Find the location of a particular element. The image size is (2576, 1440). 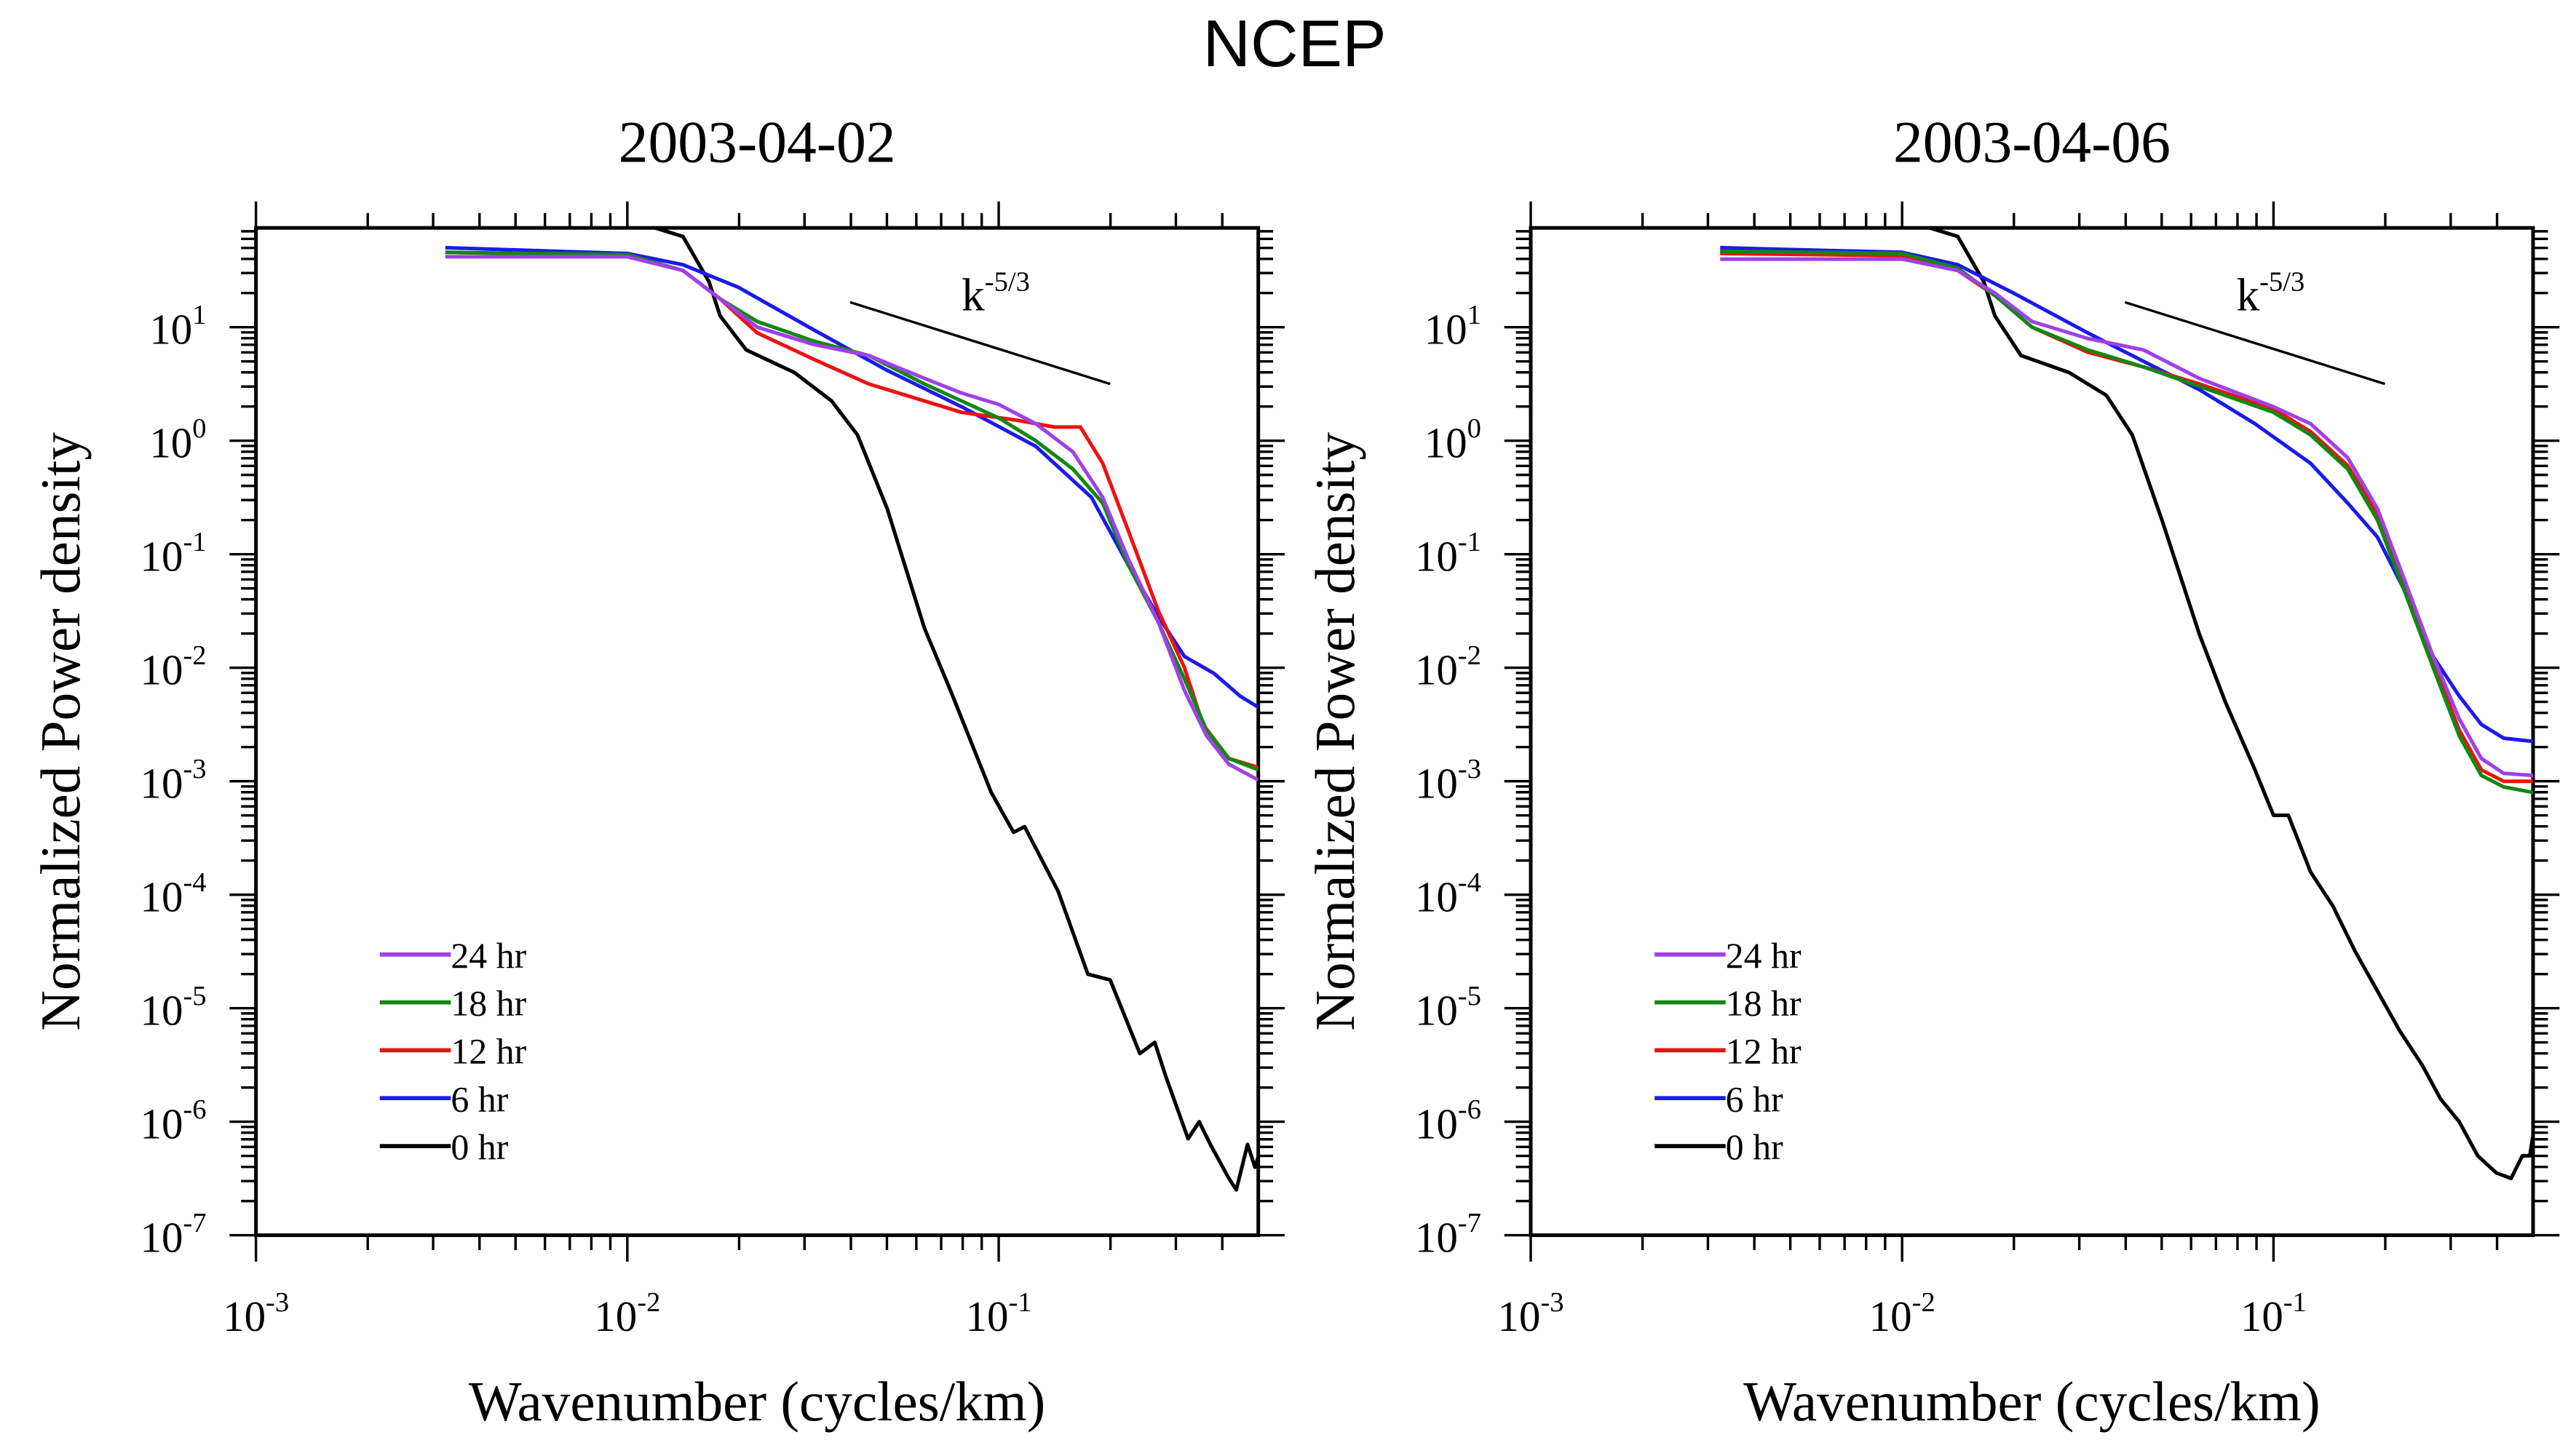

figure-title: NCEP is located at coordinates (1295, 44).